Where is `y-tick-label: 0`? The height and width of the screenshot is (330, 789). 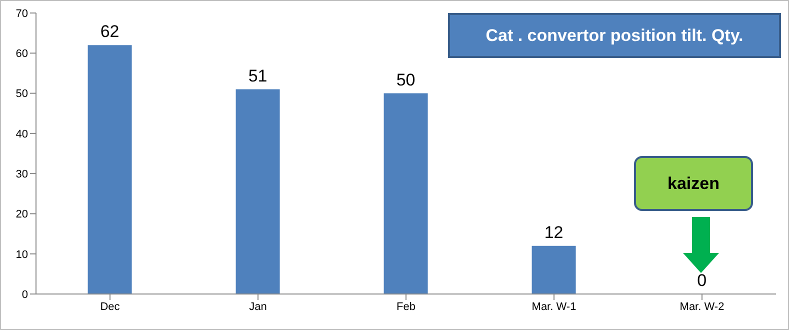 y-tick-label: 0 is located at coordinates (25, 294).